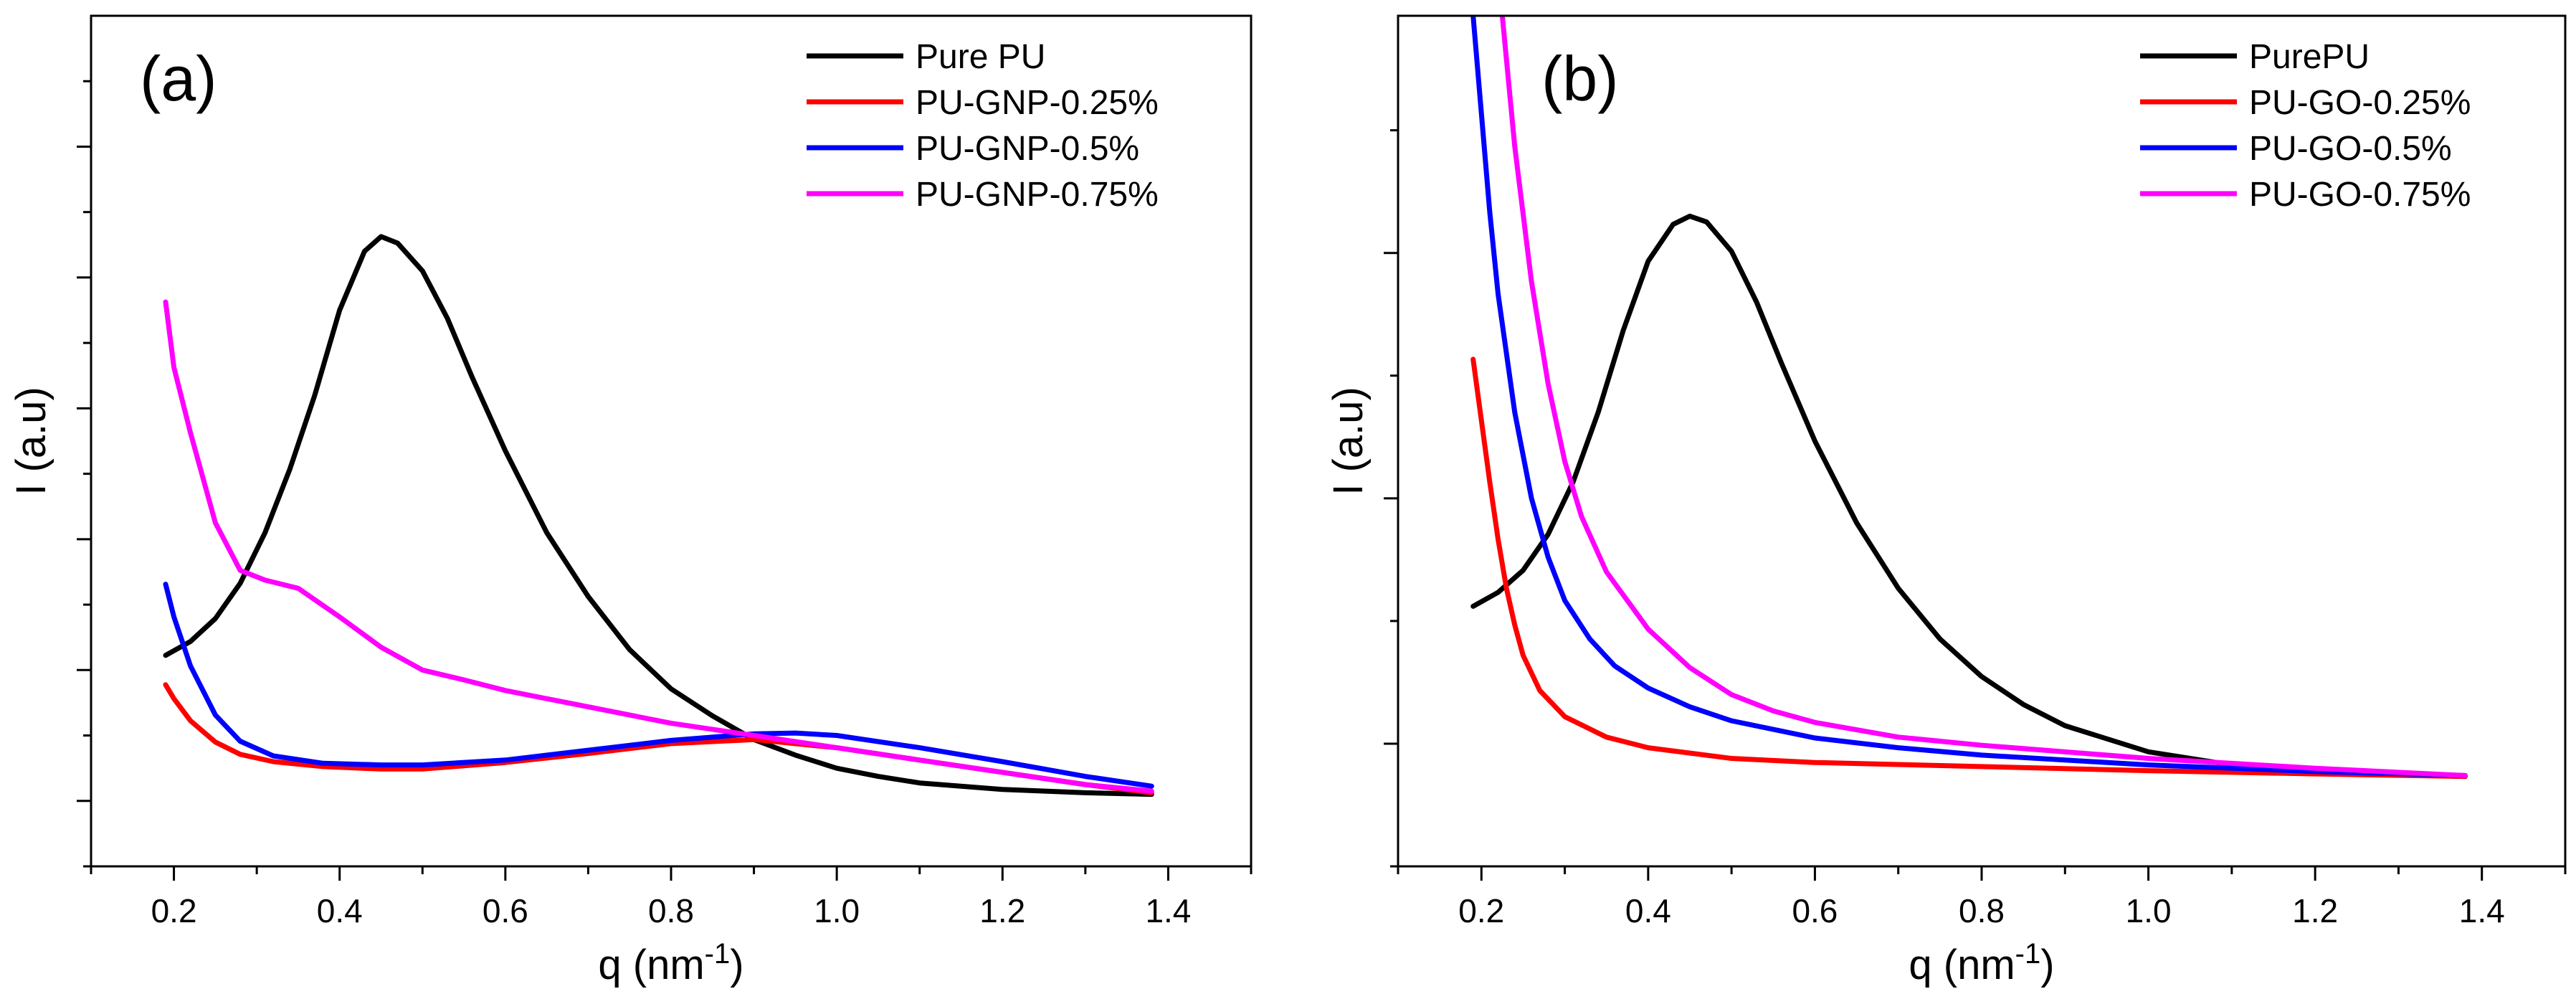  Describe the element at coordinates (178, 78) in the screenshot. I see `panel-a-label: (a)` at that location.